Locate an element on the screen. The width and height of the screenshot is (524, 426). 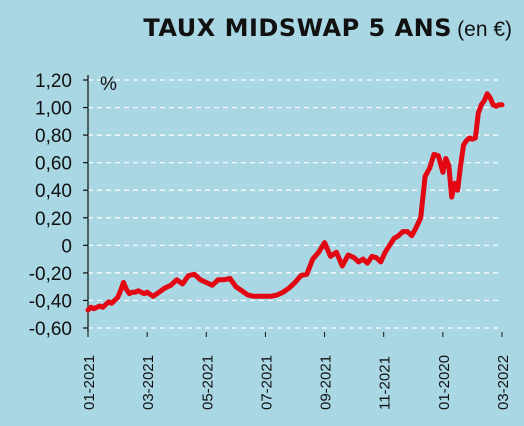
chart-subtitle: (en €) is located at coordinates (484, 29).